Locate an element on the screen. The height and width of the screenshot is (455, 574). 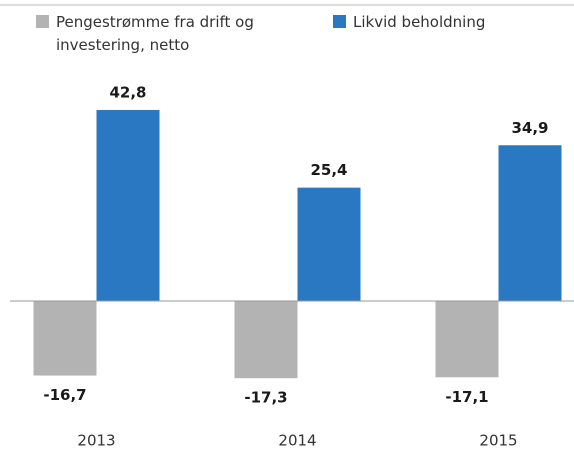
x-tick-label: 2015 is located at coordinates (498, 441).